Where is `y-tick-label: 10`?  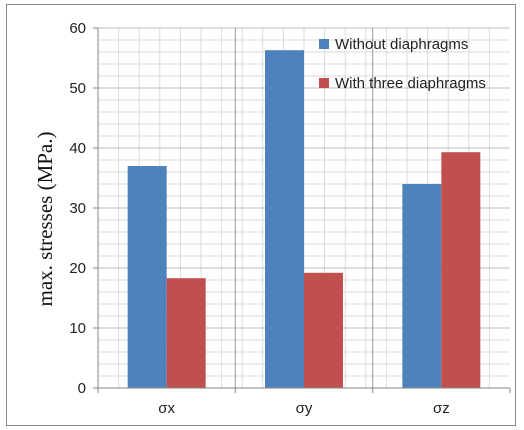
y-tick-label: 10 is located at coordinates (77, 328).